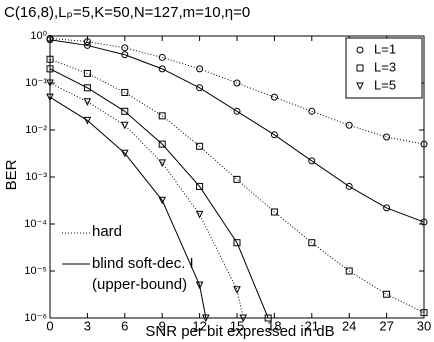 The image size is (434, 342). What do you see at coordinates (385, 84) in the screenshot?
I see `legend-label: L=5` at bounding box center [385, 84].